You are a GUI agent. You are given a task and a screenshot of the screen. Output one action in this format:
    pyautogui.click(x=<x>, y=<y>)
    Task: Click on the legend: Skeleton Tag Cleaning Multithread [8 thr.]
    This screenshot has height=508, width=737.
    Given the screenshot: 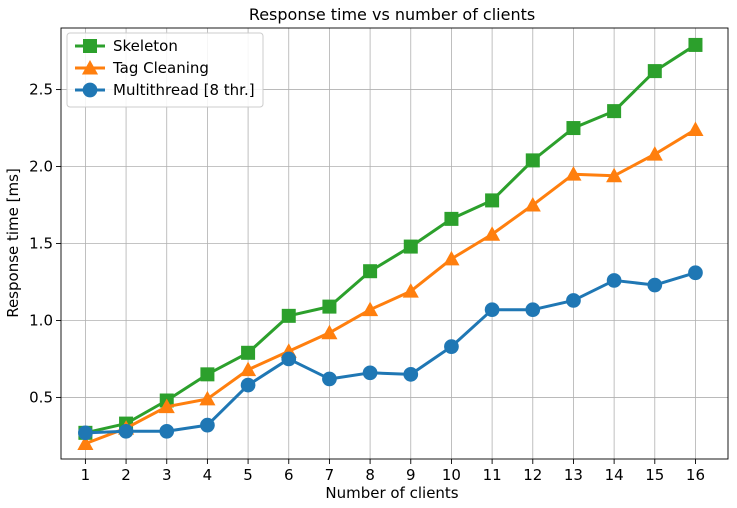 What is the action you would take?
    pyautogui.click(x=165, y=70)
    